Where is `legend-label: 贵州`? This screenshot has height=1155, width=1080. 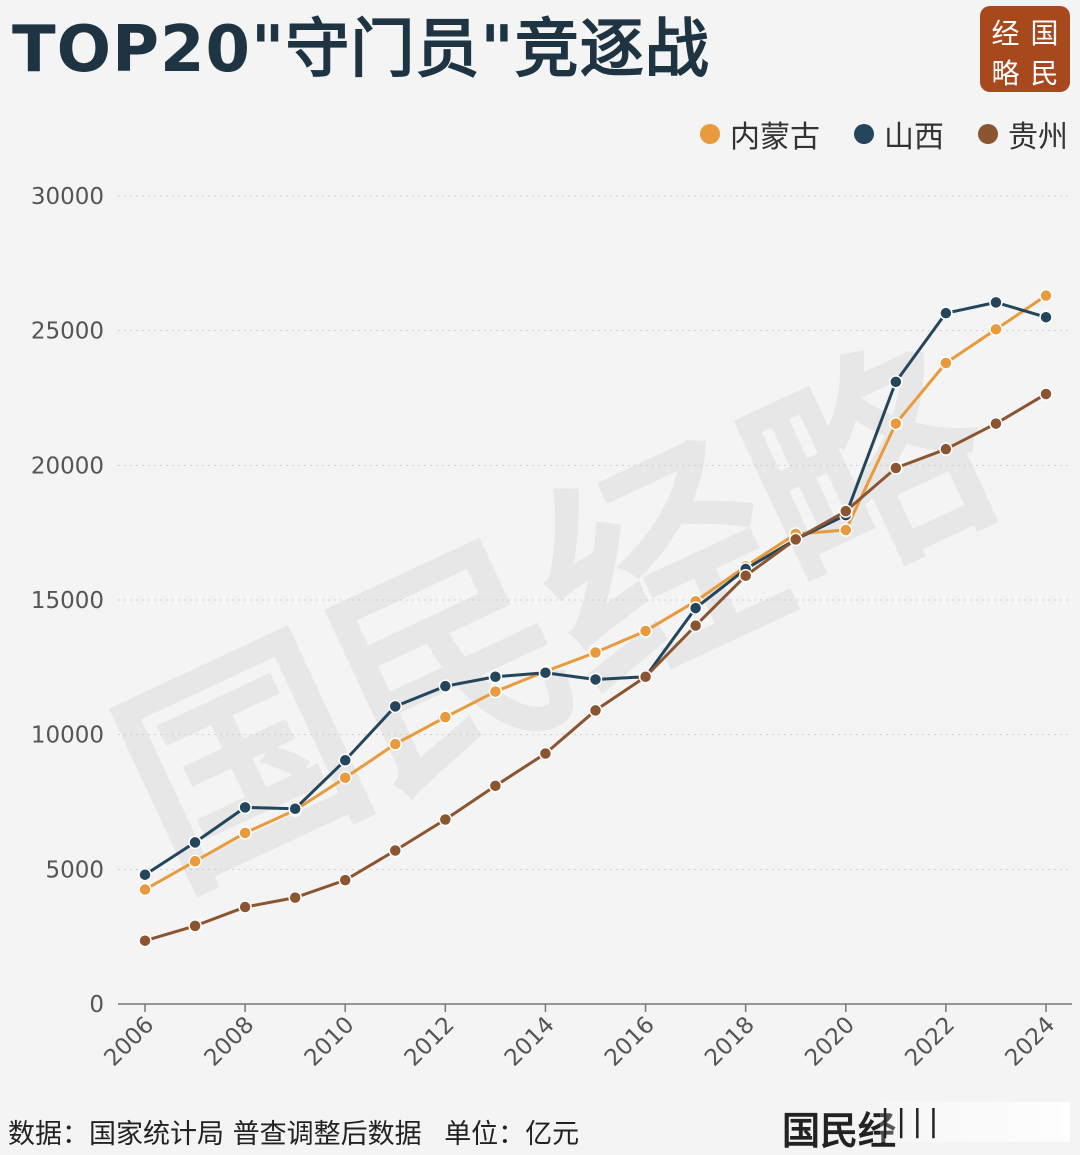
legend-label: 贵州 is located at coordinates (1038, 137).